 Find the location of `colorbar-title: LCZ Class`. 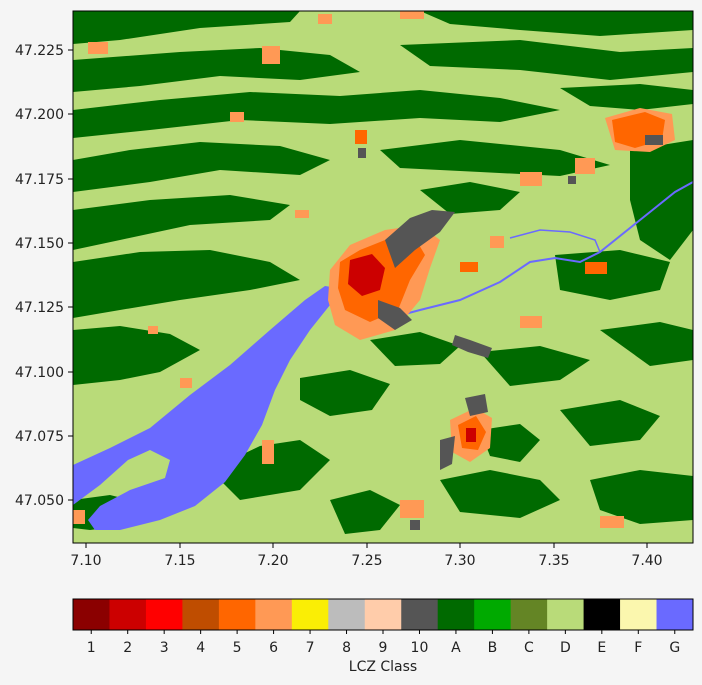

colorbar-title: LCZ Class is located at coordinates (383, 667).